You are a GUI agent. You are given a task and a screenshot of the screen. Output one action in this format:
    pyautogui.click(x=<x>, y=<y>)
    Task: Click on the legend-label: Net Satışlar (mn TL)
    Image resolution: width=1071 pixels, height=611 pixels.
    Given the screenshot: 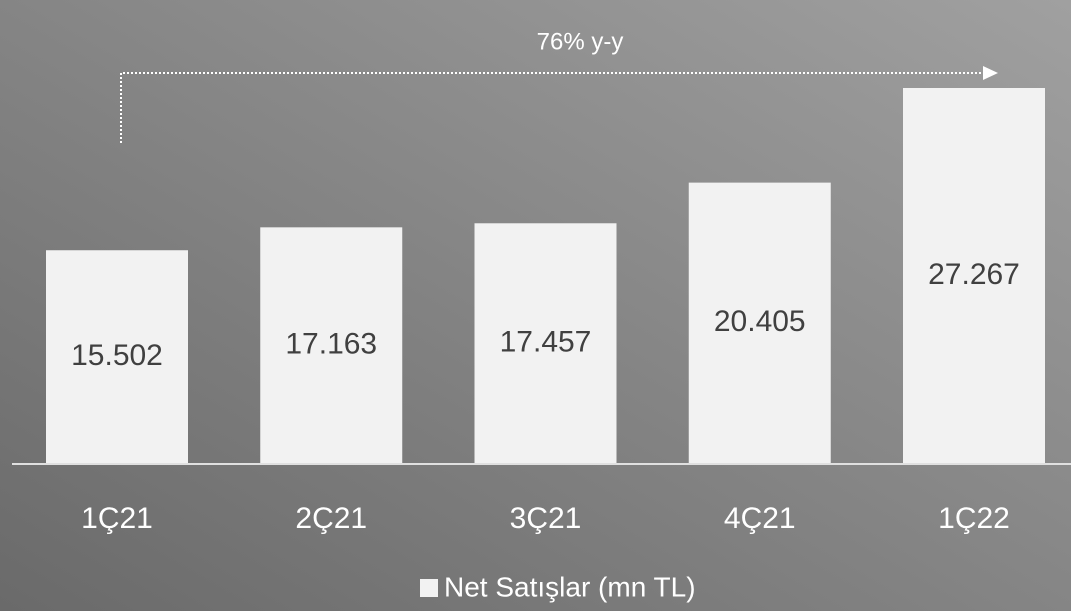 What is the action you would take?
    pyautogui.click(x=570, y=586)
    